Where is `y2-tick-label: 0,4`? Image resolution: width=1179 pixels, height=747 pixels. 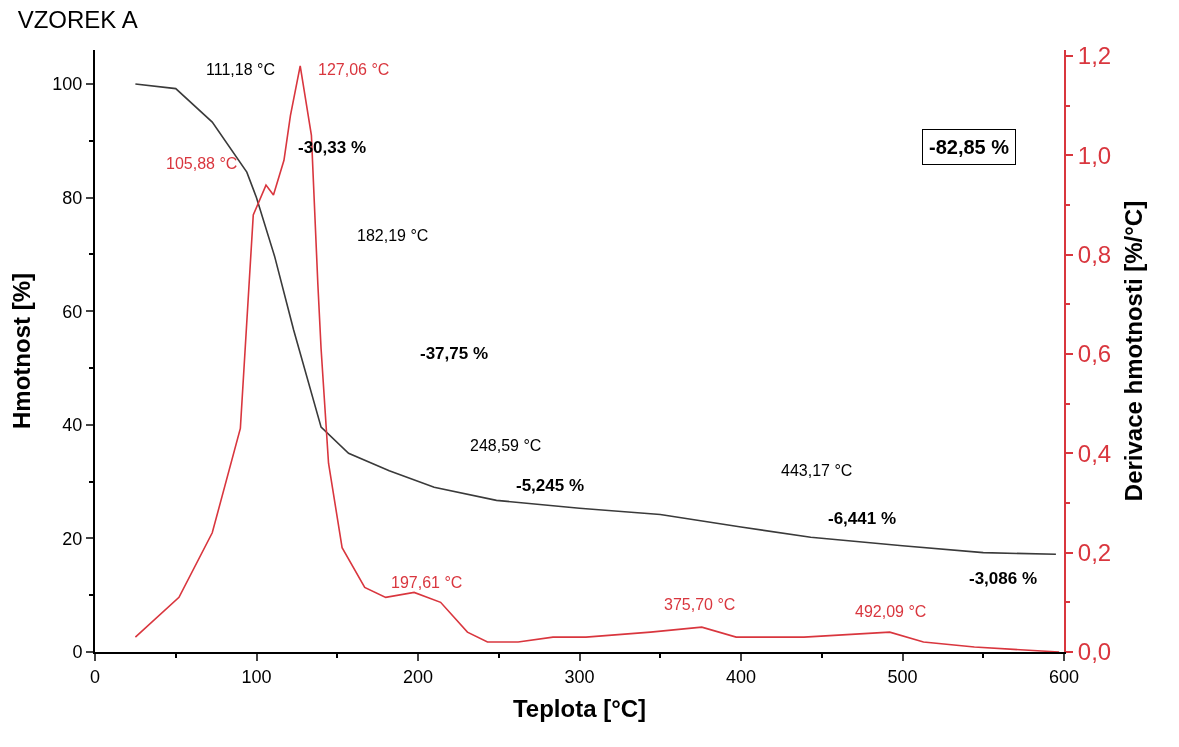 y2-tick-label: 0,4 is located at coordinates (1094, 453).